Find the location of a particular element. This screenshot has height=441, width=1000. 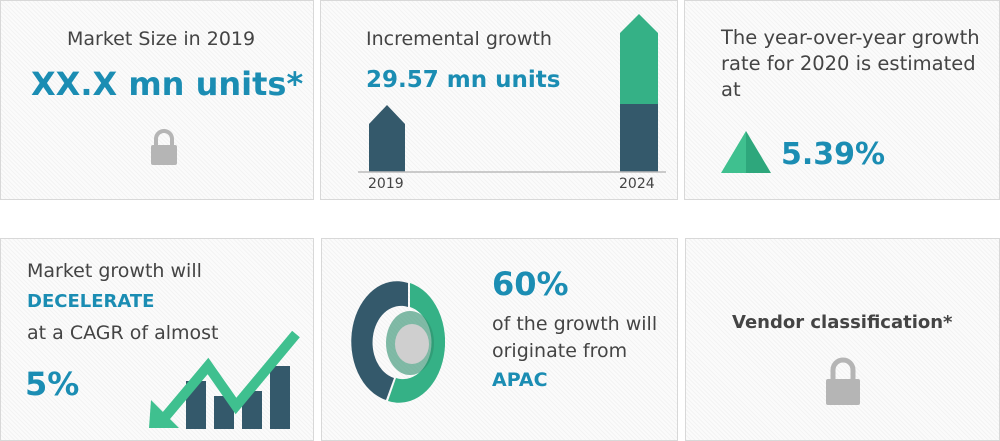

region-value: 60% is located at coordinates (530, 284).